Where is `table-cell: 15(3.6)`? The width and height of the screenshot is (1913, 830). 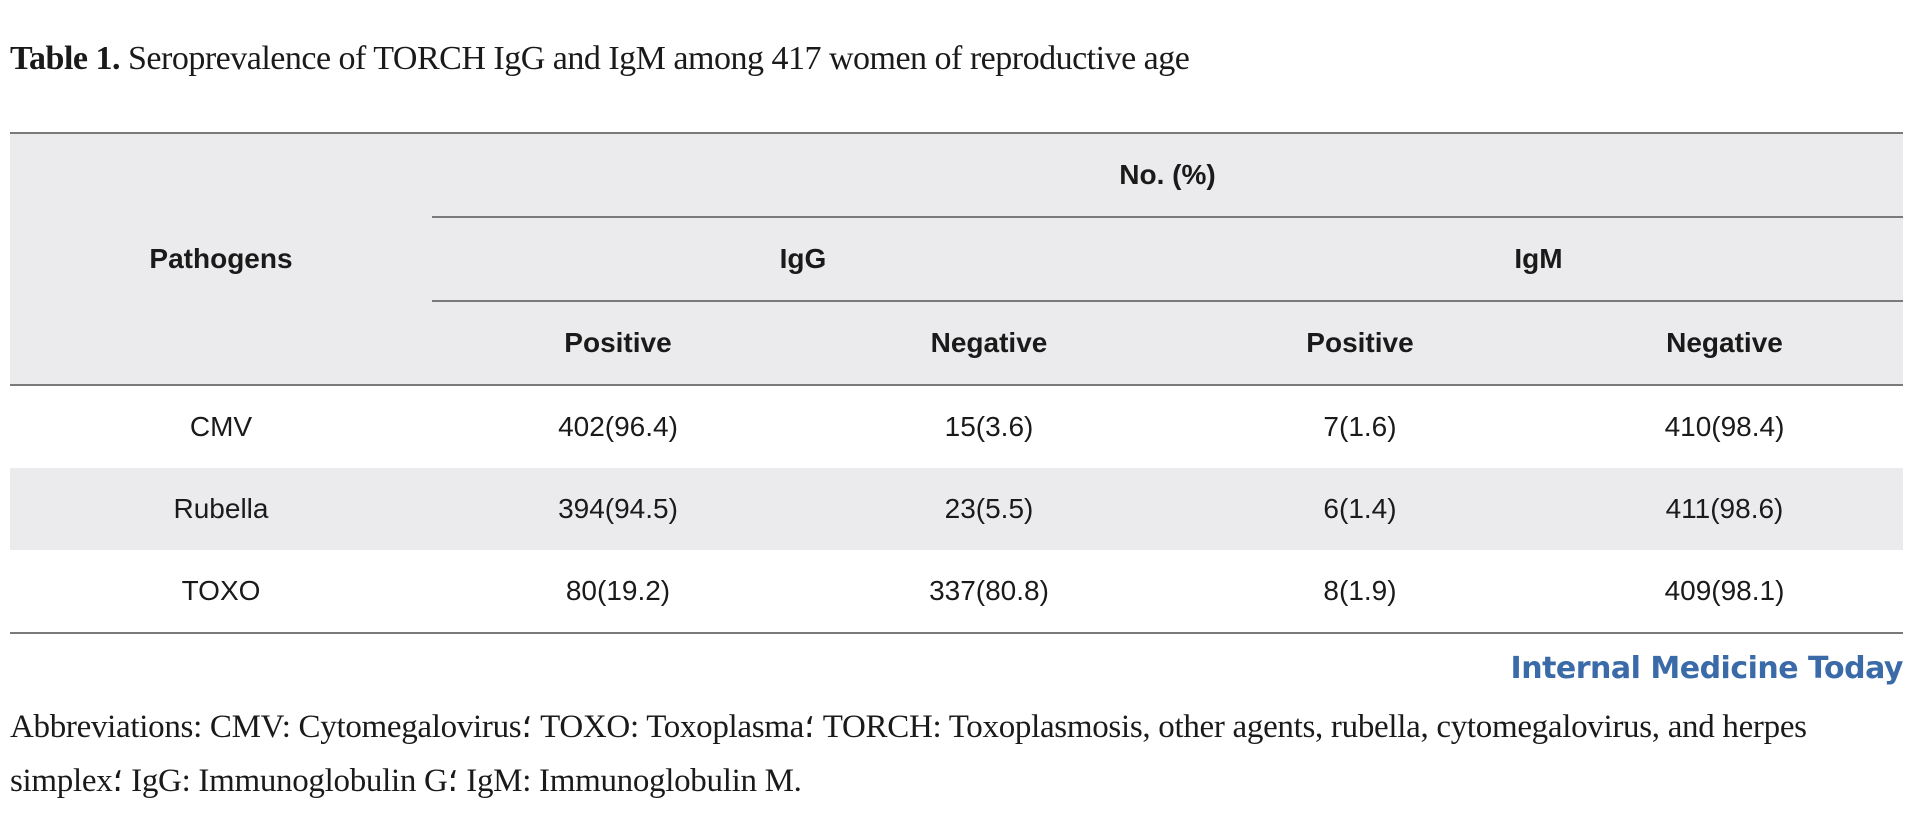
table-cell: 15(3.6) is located at coordinates (989, 426).